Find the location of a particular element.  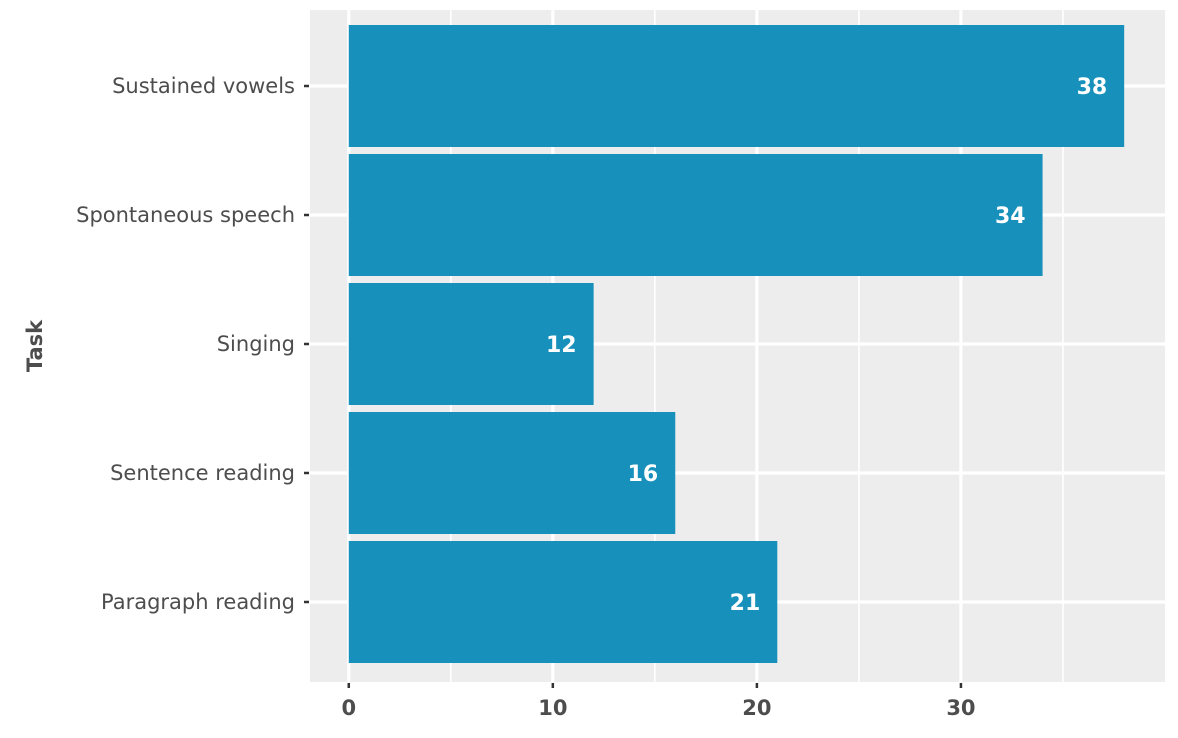

bar-value-label: 12 is located at coordinates (561, 345).